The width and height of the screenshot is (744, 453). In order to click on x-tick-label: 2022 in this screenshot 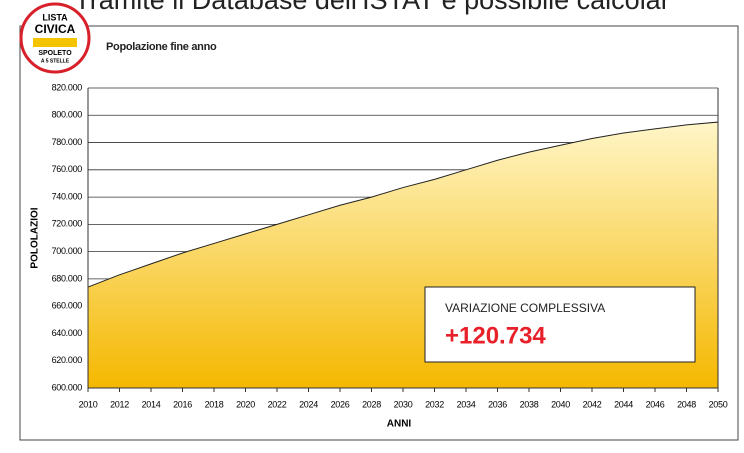, I will do `click(277, 404)`.